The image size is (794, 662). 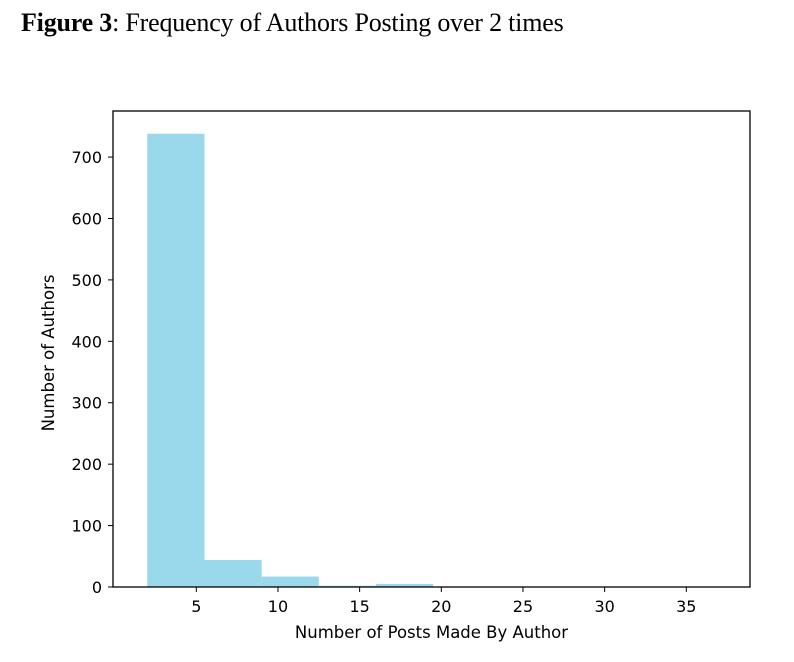 What do you see at coordinates (86, 464) in the screenshot?
I see `y-tick-label: 200` at bounding box center [86, 464].